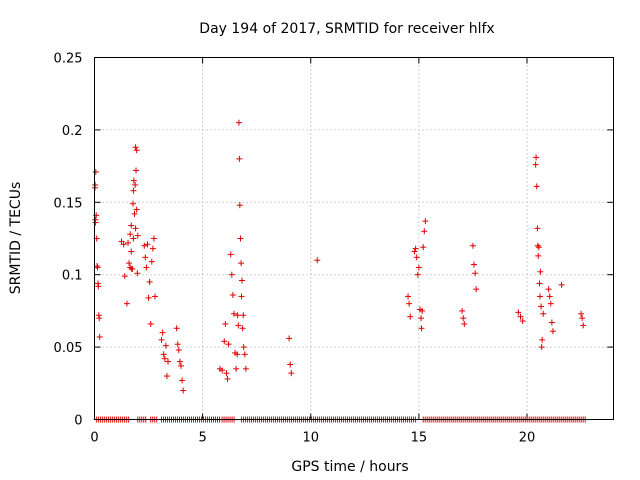  Describe the element at coordinates (78, 421) in the screenshot. I see `y-tick-label: 0` at that location.